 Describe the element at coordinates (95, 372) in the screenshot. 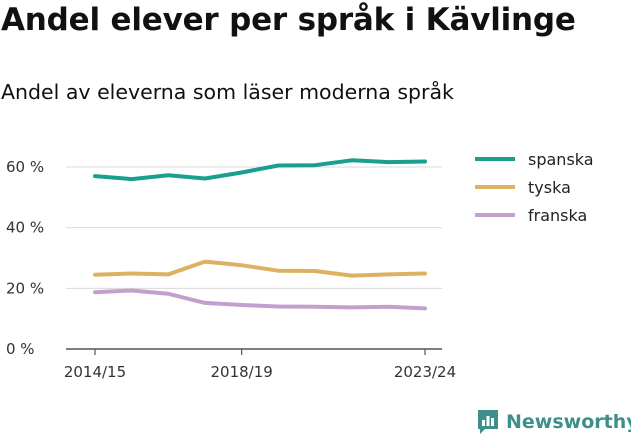

I see `x-tick-label: 2014/15` at that location.